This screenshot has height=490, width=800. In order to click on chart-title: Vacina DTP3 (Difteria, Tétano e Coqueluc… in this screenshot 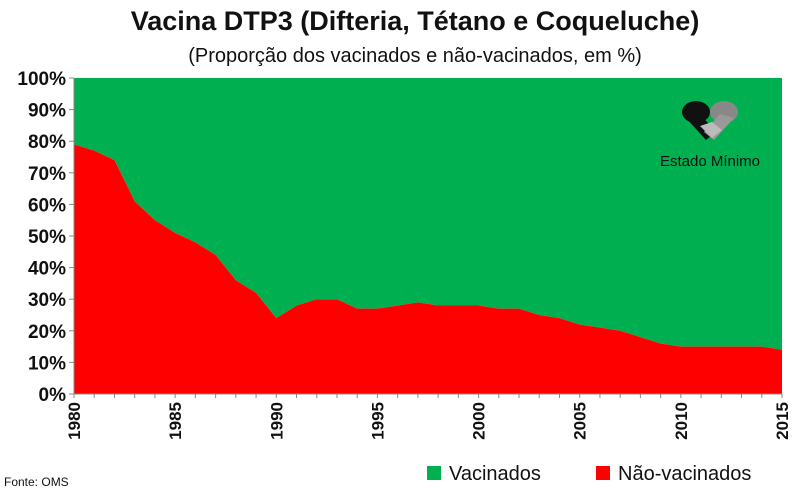, I will do `click(415, 21)`.